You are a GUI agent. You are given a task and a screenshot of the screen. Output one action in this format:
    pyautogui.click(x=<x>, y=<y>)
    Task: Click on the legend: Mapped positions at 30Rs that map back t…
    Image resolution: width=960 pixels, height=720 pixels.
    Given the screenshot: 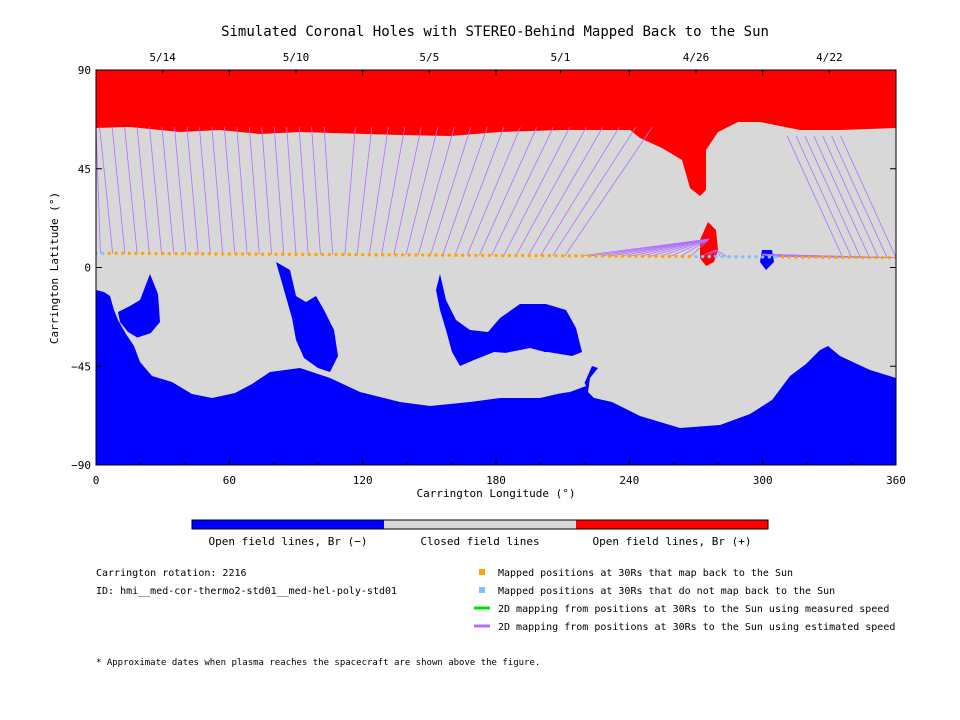 What is the action you would take?
    pyautogui.click(x=684, y=600)
    